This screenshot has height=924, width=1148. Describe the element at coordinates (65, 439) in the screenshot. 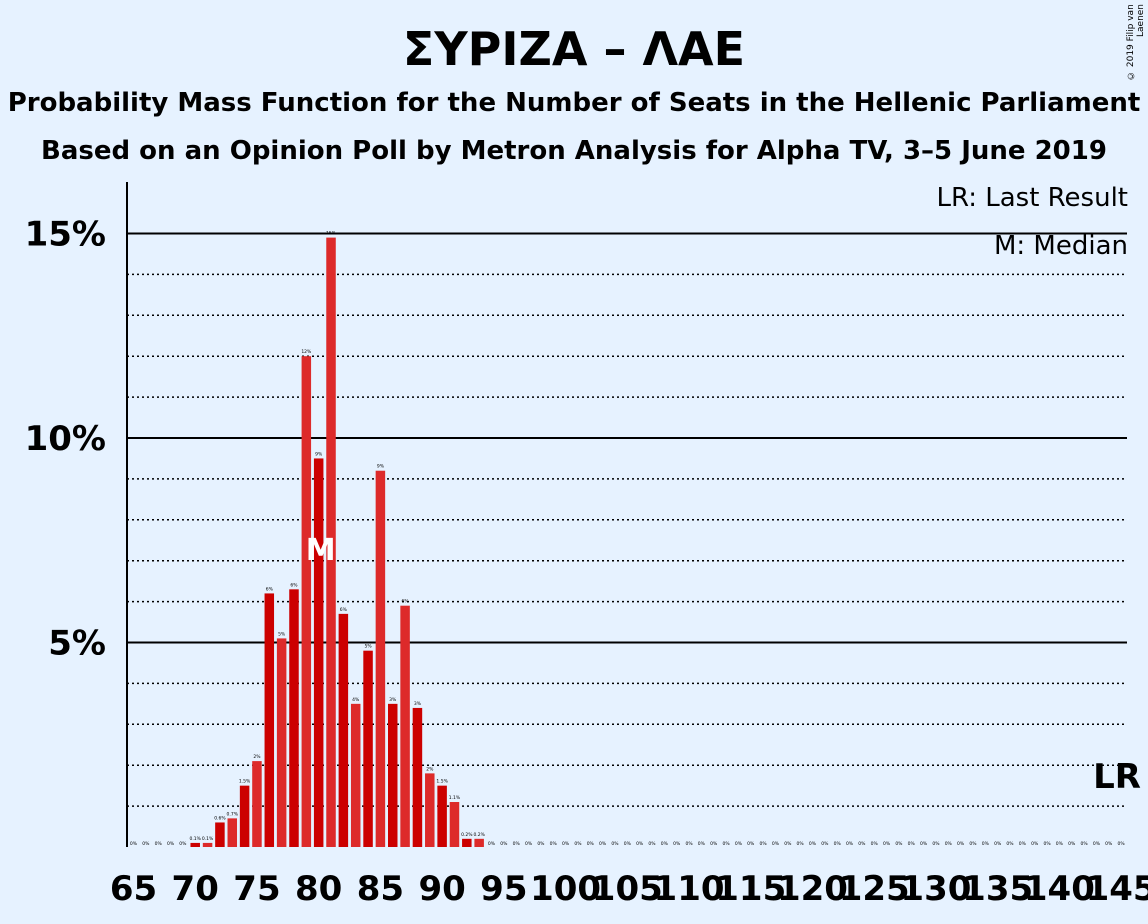

I see `y-tick-label: 10%` at that location.